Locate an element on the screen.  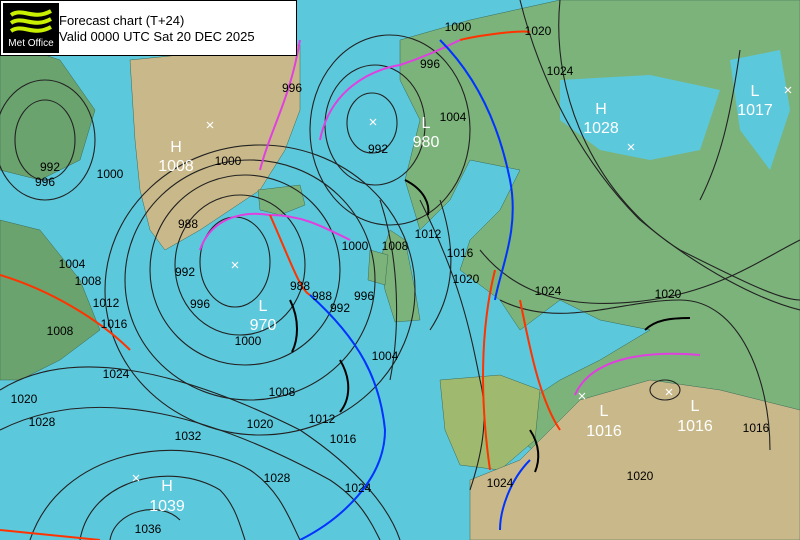
iberia is located at coordinates (490, 422).